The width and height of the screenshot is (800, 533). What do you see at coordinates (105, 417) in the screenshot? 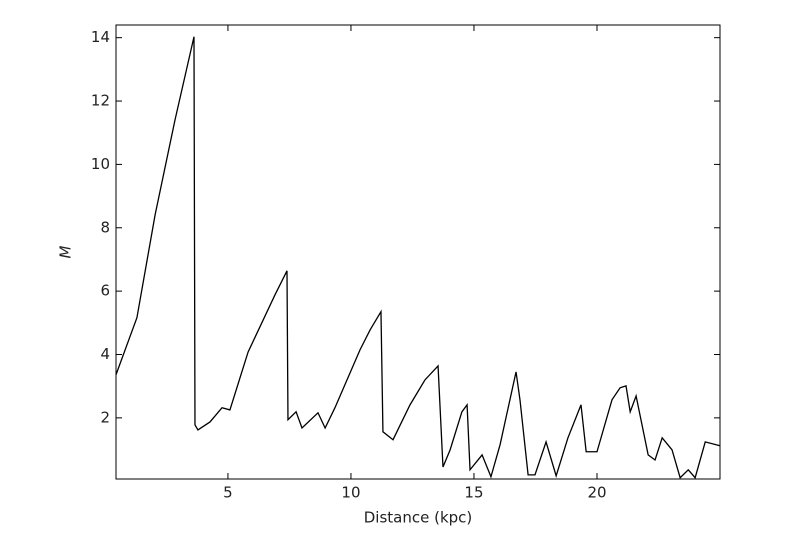
I see `y-tick-label: 2` at bounding box center [105, 417].